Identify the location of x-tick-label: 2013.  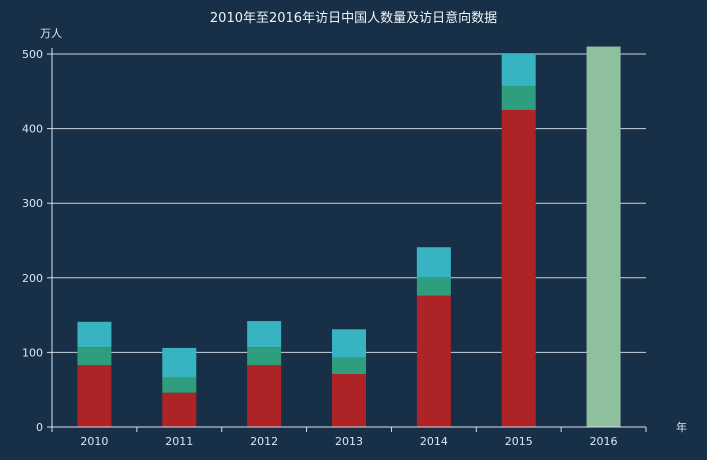
(349, 441).